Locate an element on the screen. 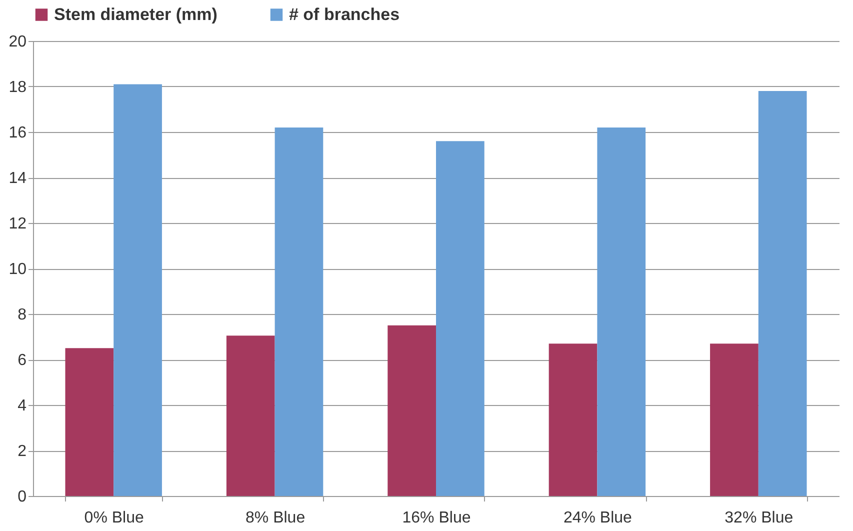  y-tick-label: 8 is located at coordinates (22, 315).